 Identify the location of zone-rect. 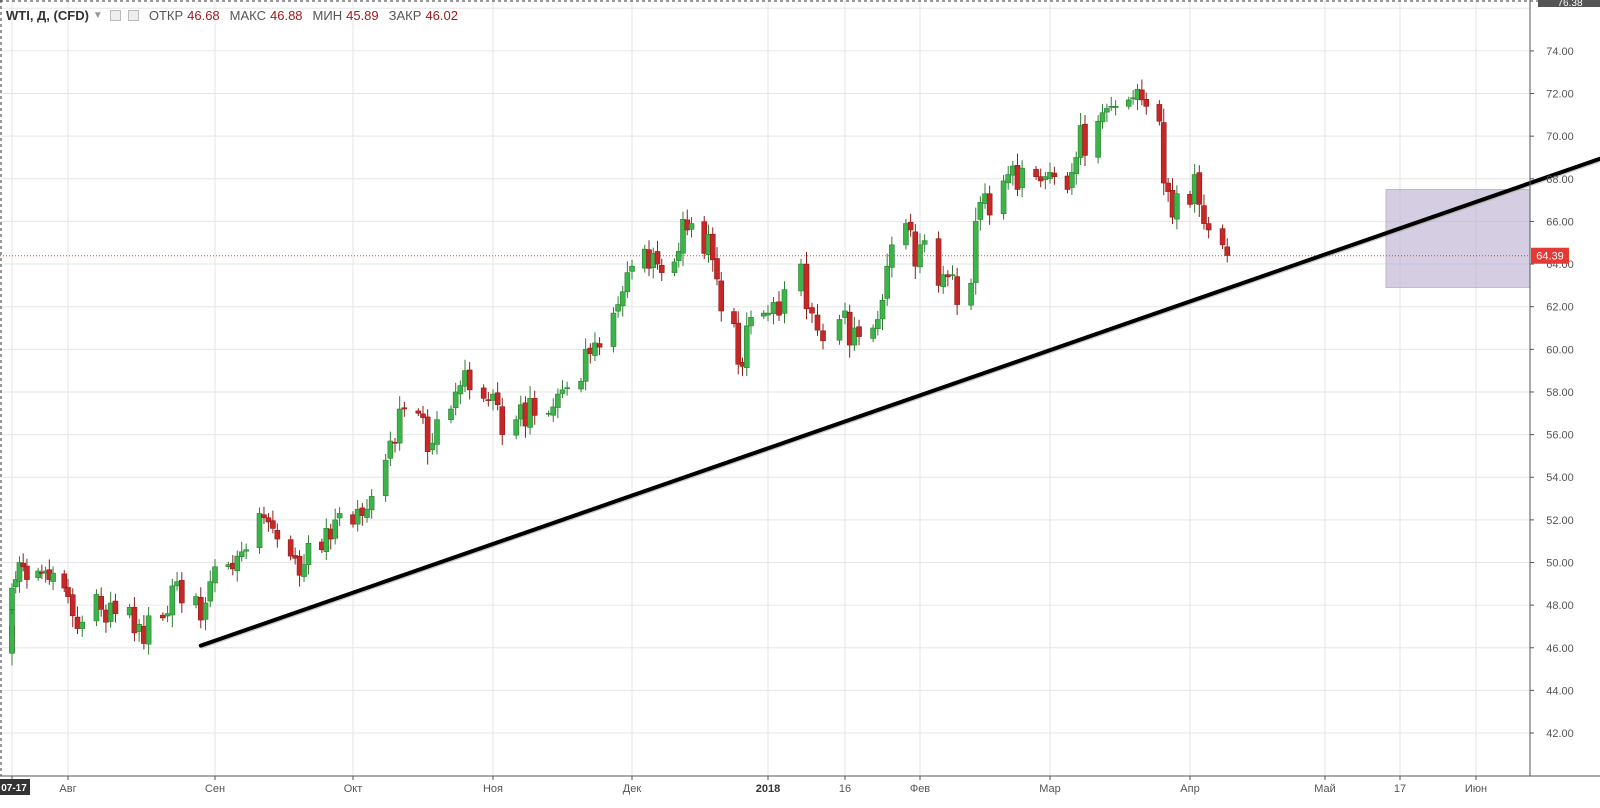
(1458, 238).